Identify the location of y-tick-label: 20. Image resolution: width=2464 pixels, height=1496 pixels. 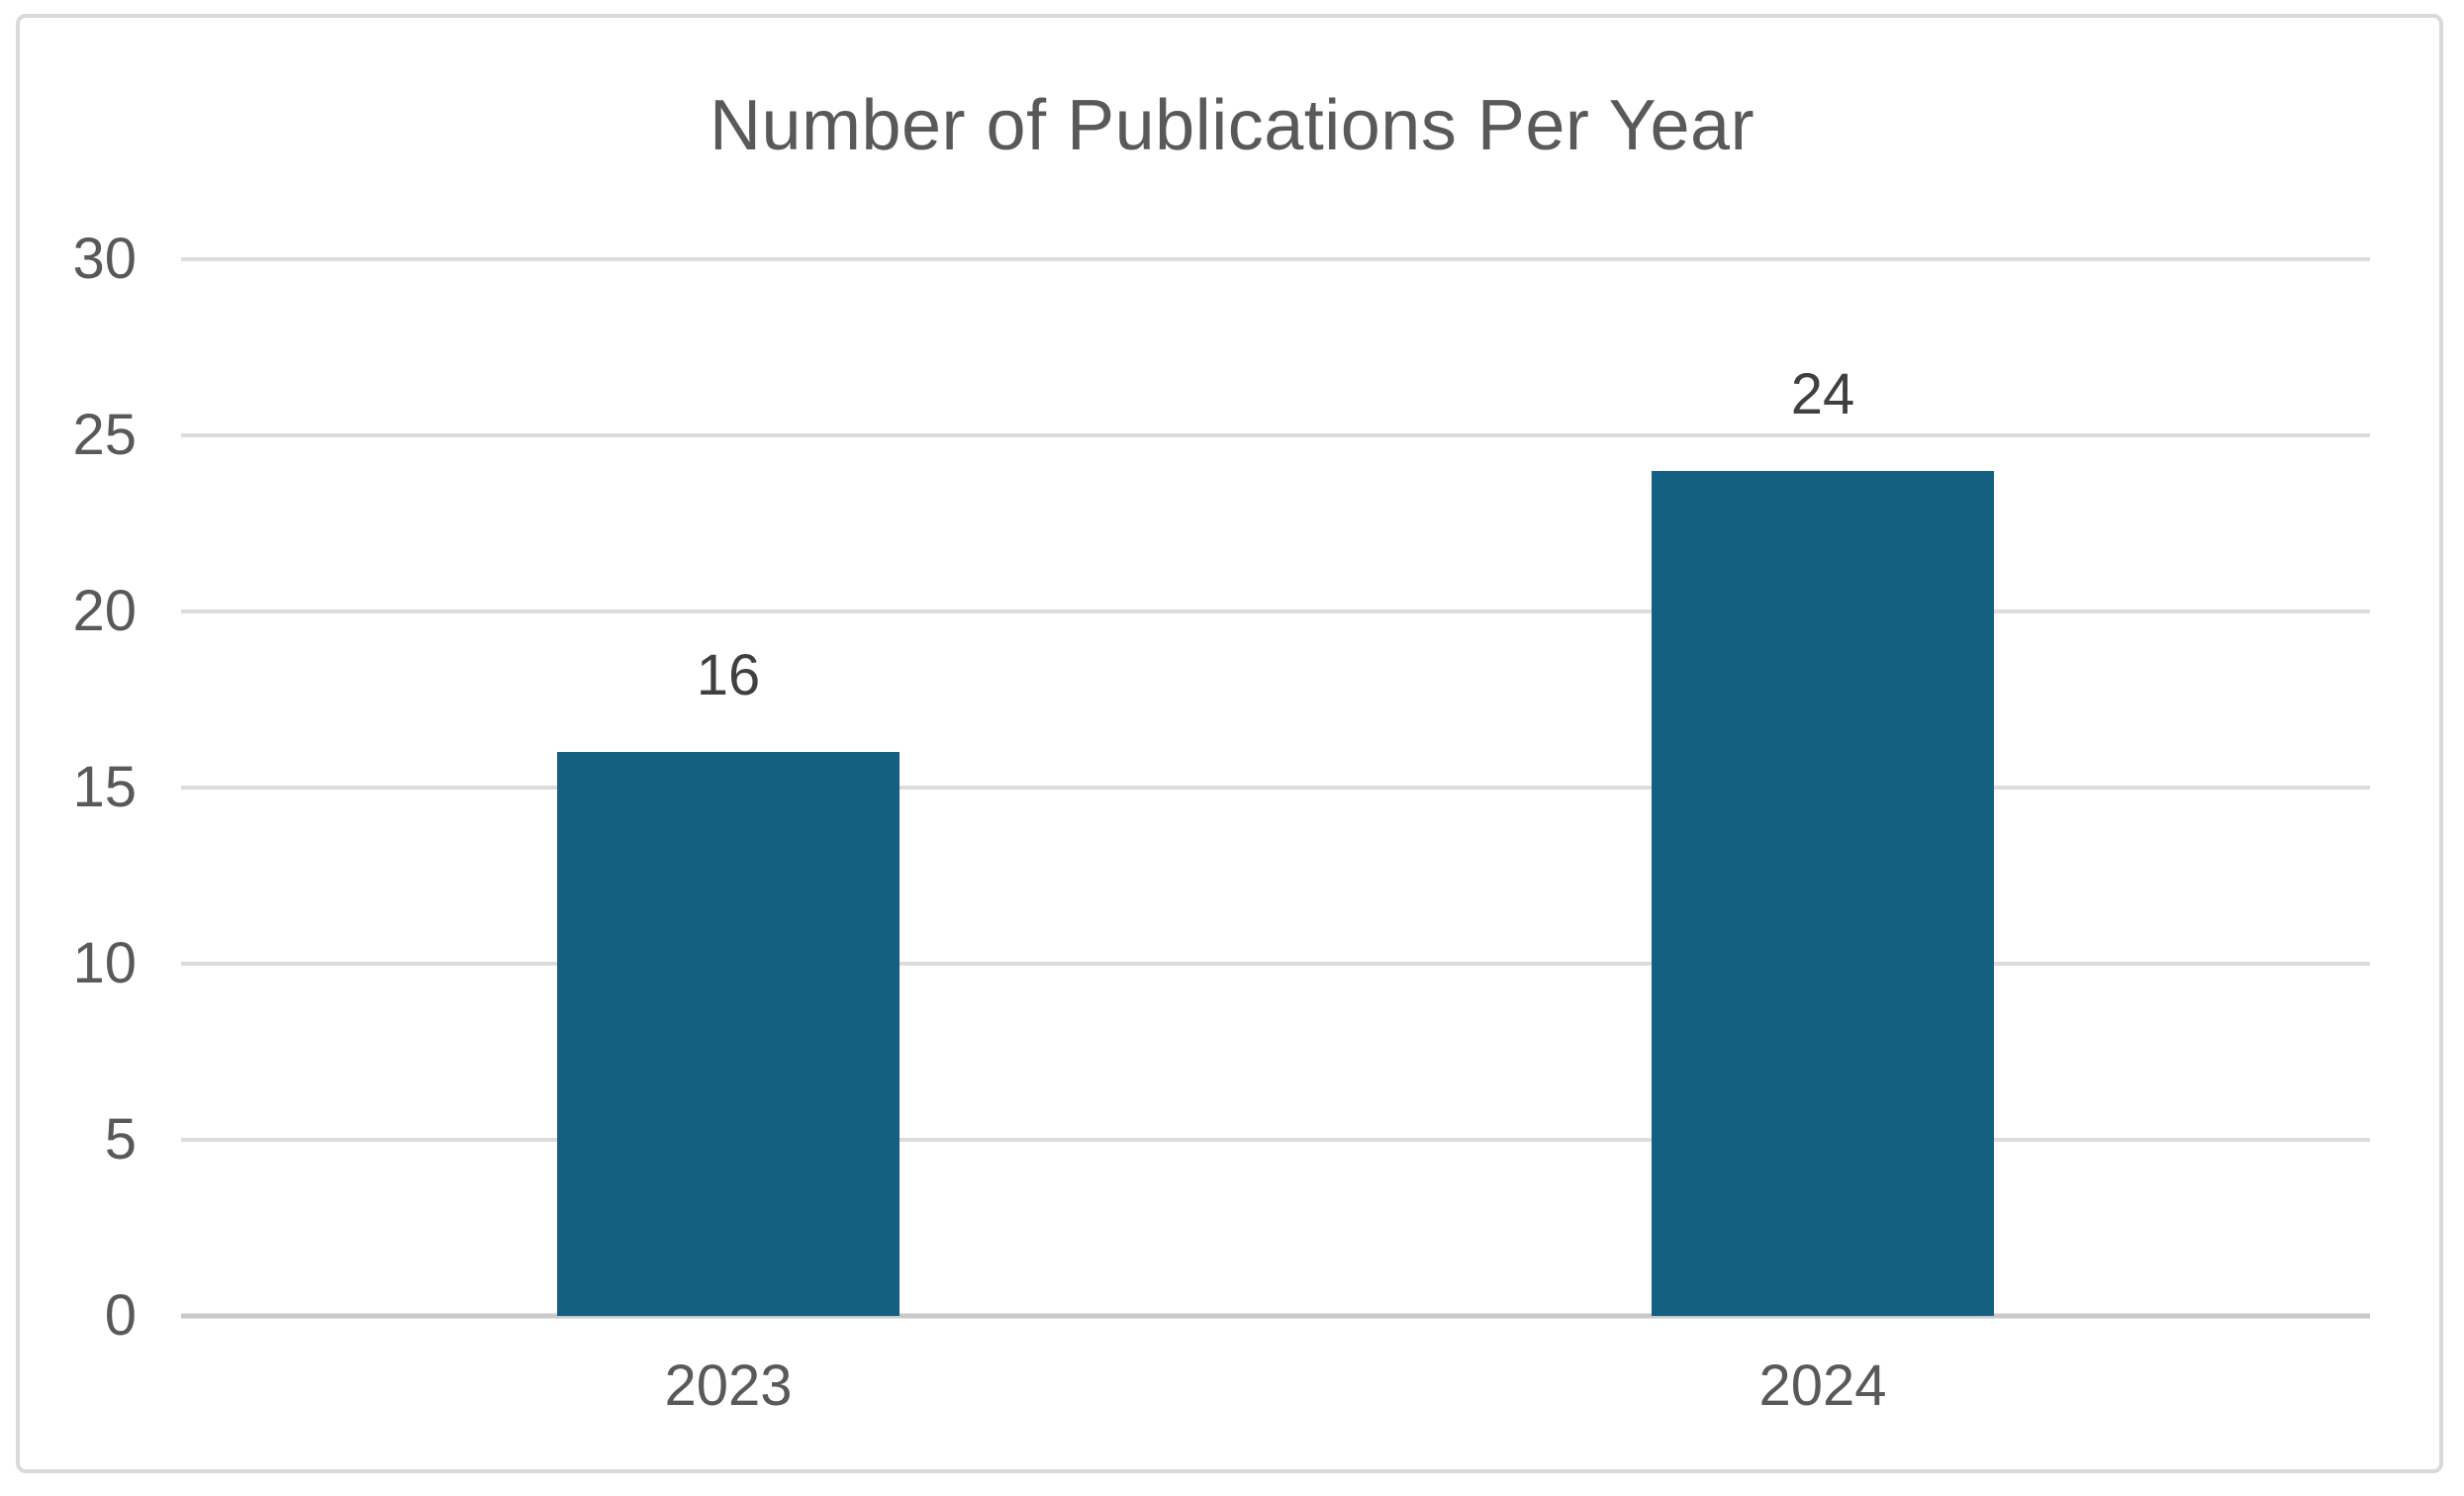
(104, 611).